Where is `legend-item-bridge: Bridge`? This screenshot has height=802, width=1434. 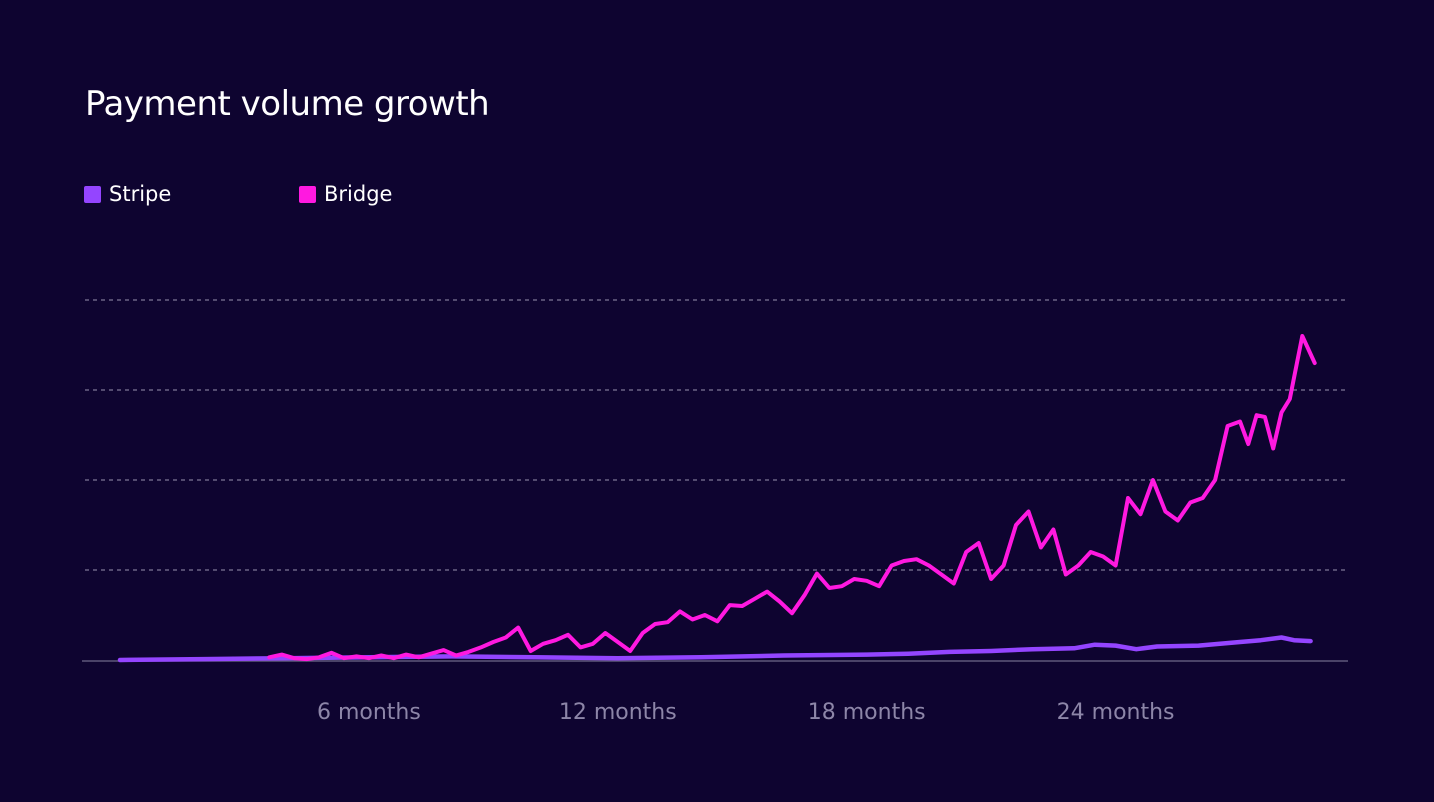
legend-item-bridge: Bridge is located at coordinates (345, 194).